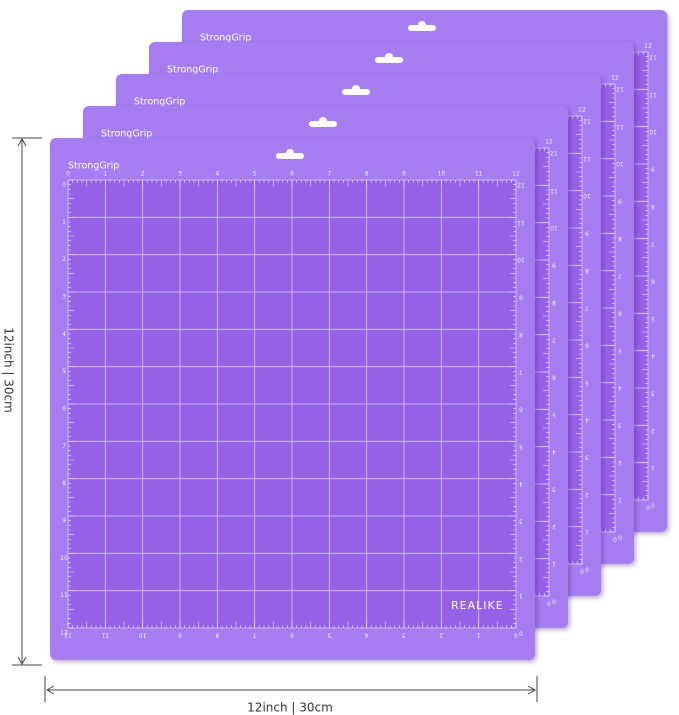  I want to click on width-label: 12inch | 30cm, so click(290, 708).